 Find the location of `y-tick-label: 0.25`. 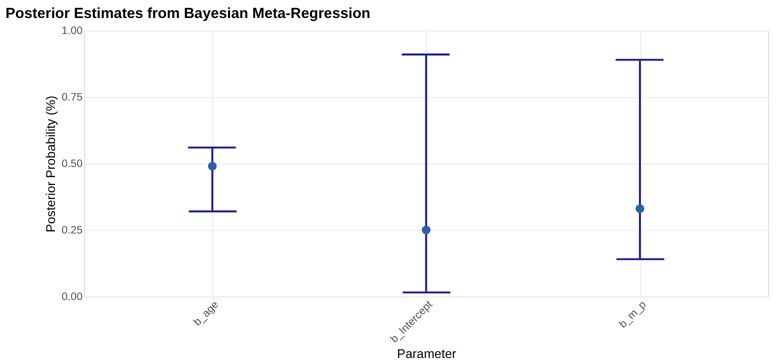

y-tick-label: 0.25 is located at coordinates (72, 230).